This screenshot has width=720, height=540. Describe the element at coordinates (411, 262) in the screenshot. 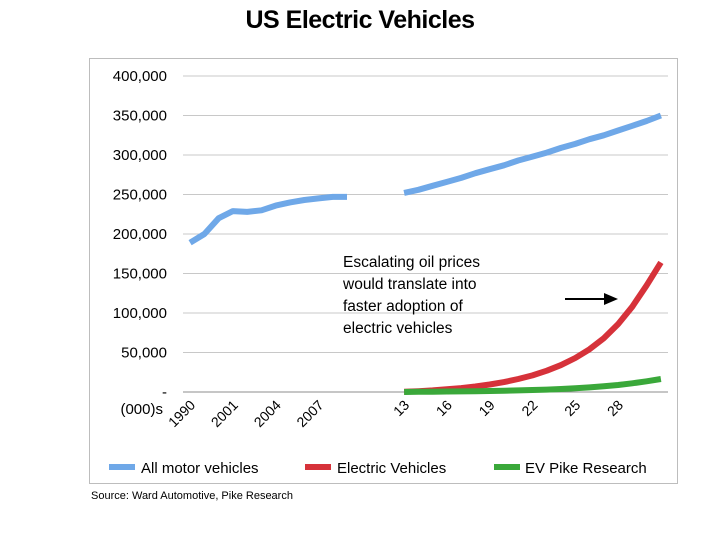

I see `annotation-line: Escalating oil prices` at that location.